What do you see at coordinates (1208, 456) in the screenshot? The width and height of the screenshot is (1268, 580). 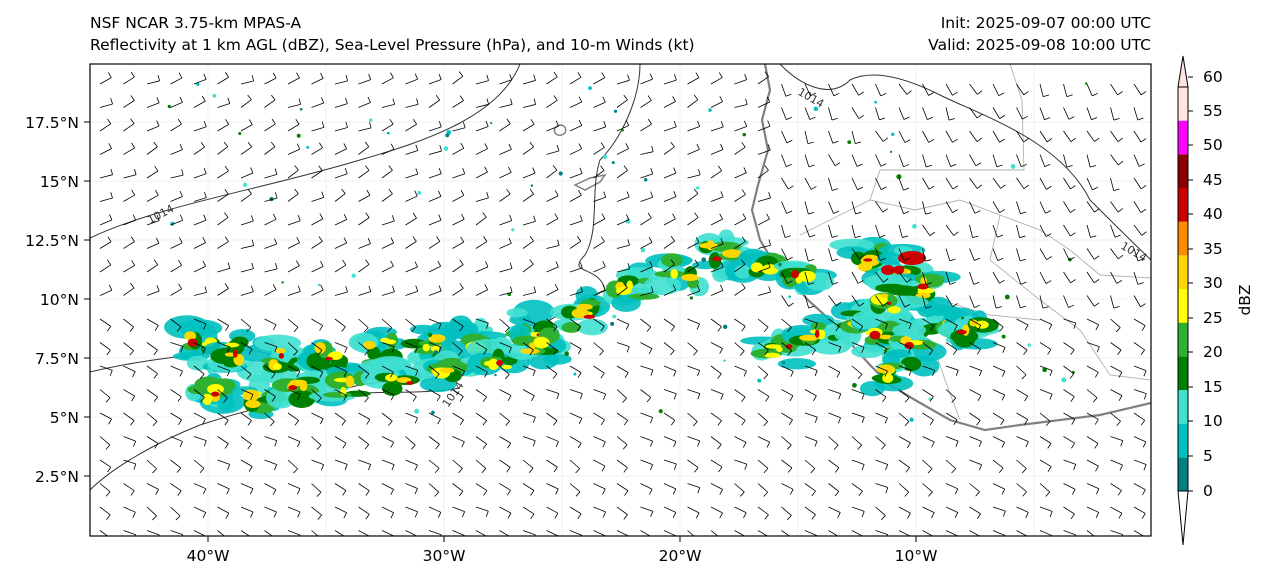 I see `colorbar-tick-label: 5` at bounding box center [1208, 456].